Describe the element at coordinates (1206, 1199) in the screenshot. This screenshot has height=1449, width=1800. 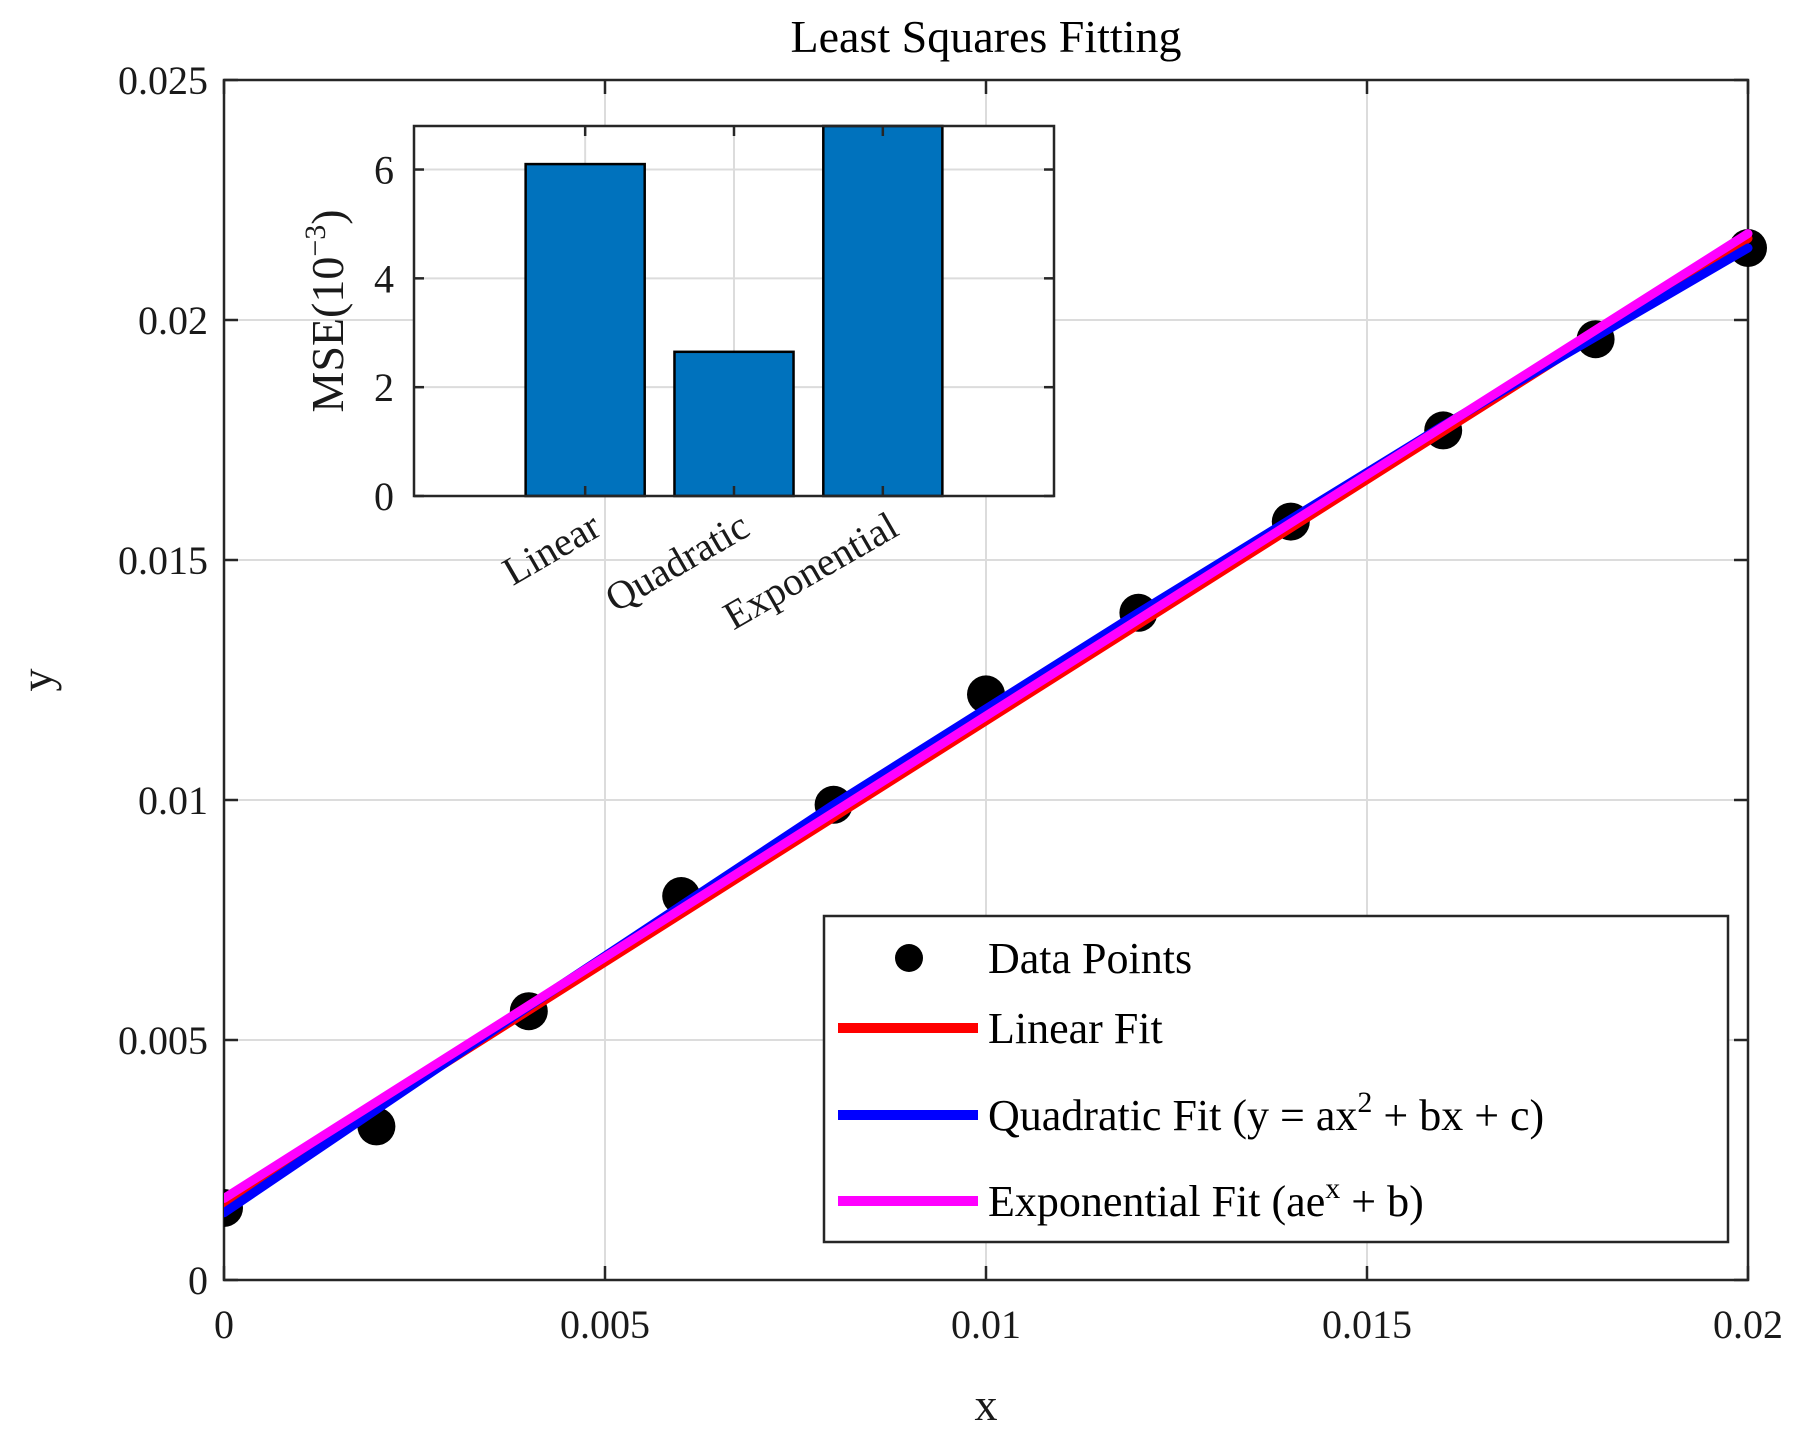
I see `legend-label: Exponential Fit (aex + b)` at that location.